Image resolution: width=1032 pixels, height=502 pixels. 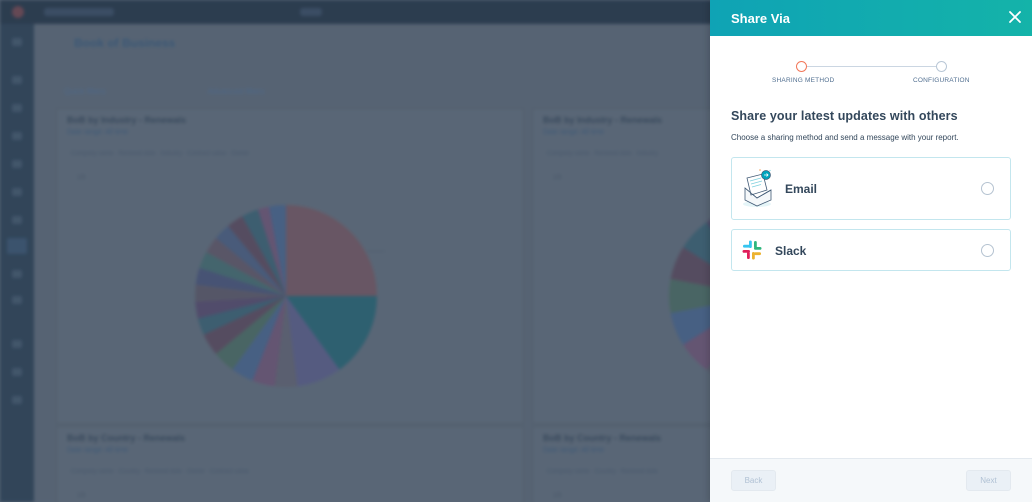 I want to click on panel-title: Share Via, so click(x=761, y=18).